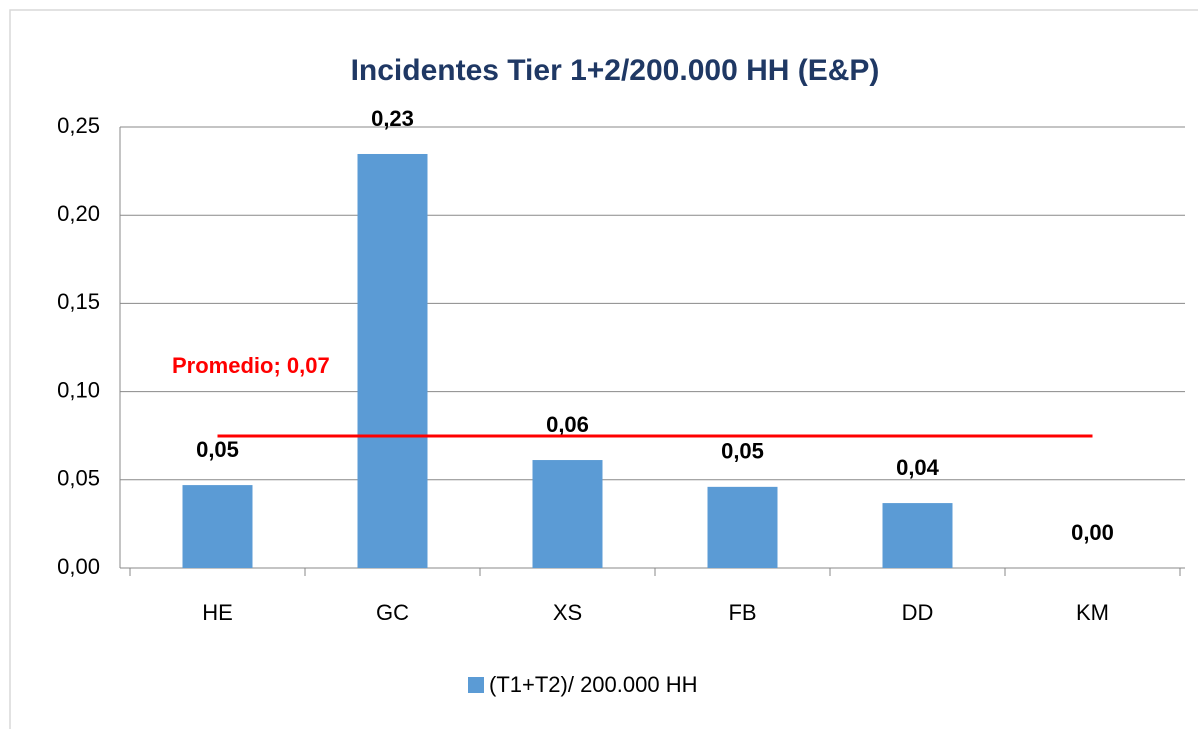  Describe the element at coordinates (78, 389) in the screenshot. I see `y-tick-label: 0,10` at that location.